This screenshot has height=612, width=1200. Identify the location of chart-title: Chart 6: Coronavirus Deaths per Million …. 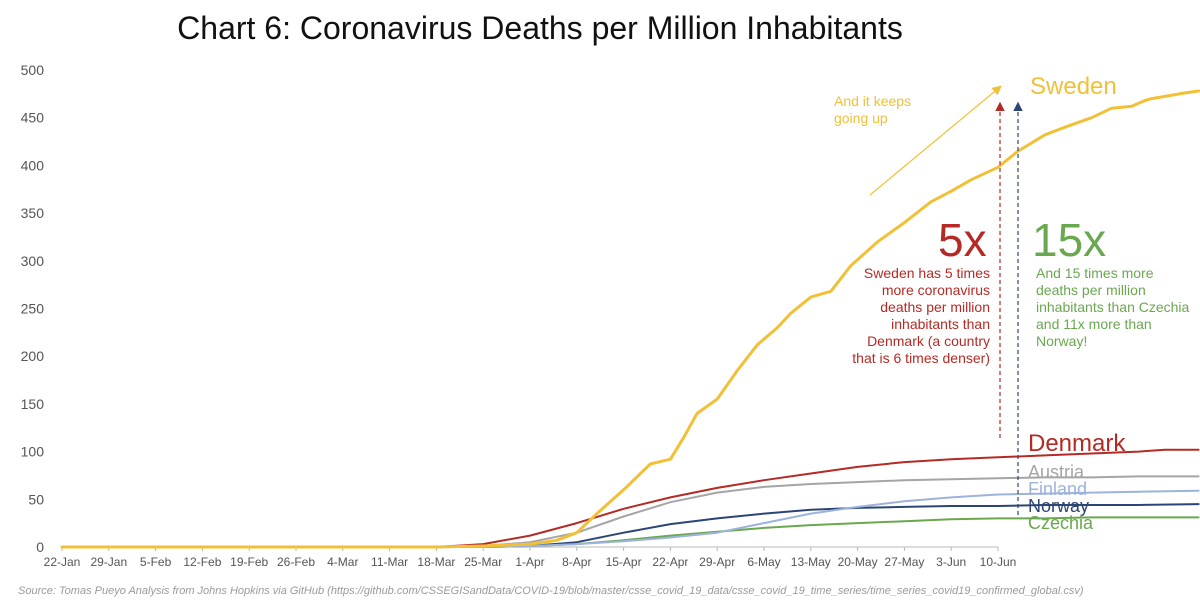
(540, 28).